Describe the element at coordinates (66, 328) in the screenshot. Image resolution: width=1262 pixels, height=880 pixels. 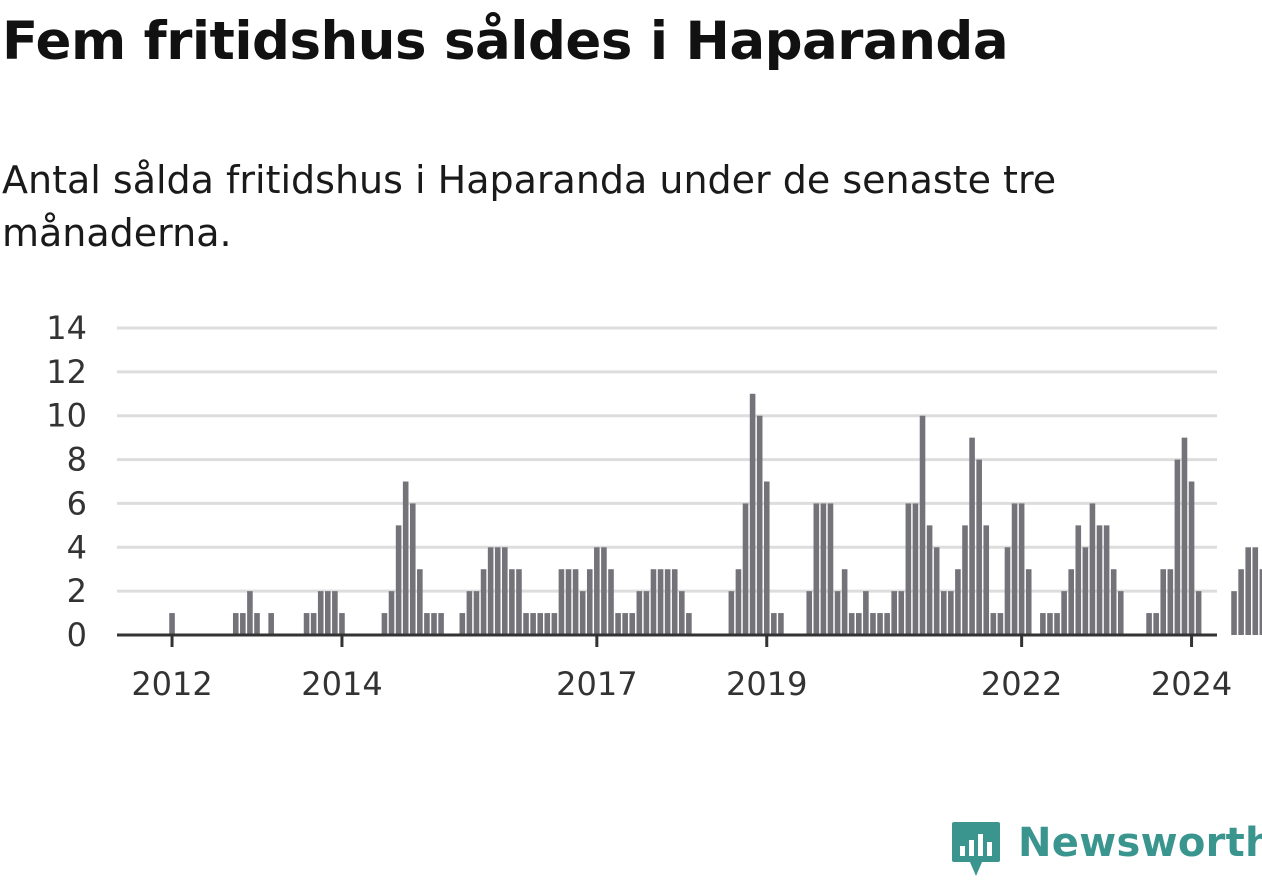
I see `y-tick-label: 14` at that location.